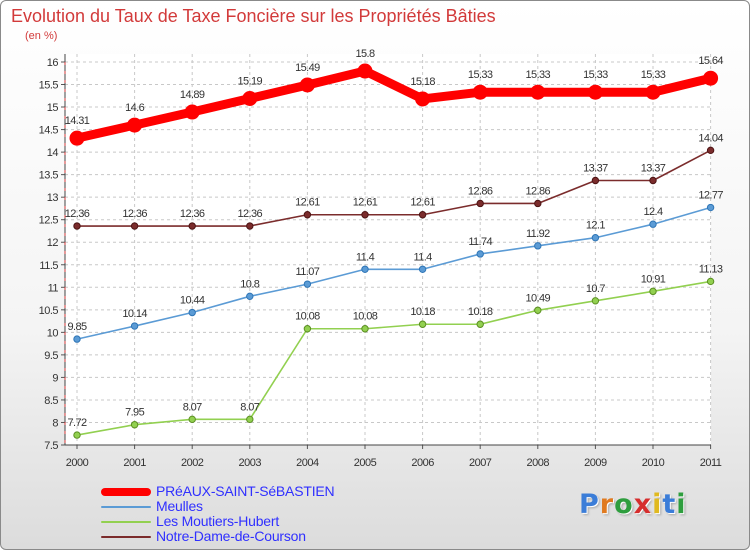  Describe the element at coordinates (51, 356) in the screenshot. I see `y-tick-label: 9.5` at that location.